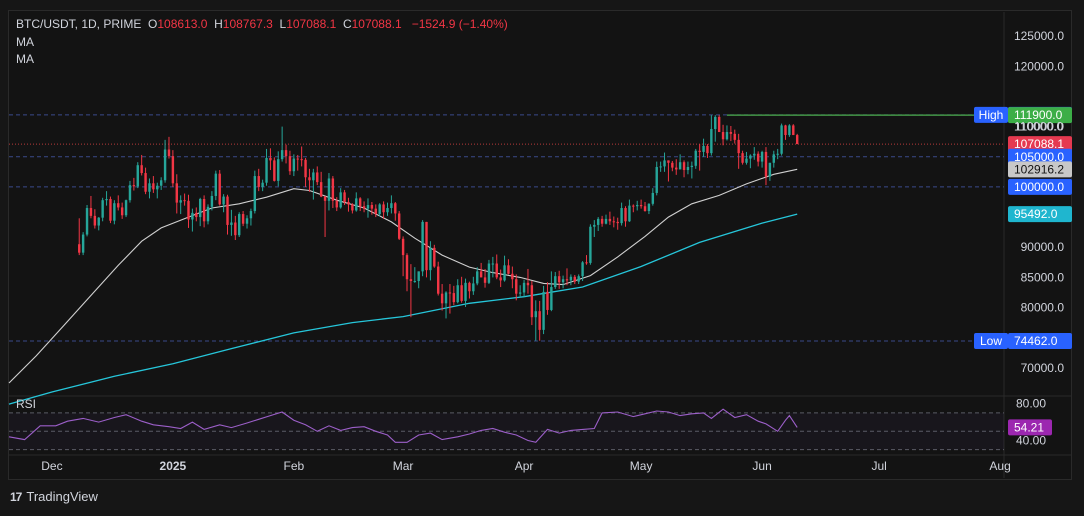  I want to click on brand-name: TradingView, so click(62, 496).